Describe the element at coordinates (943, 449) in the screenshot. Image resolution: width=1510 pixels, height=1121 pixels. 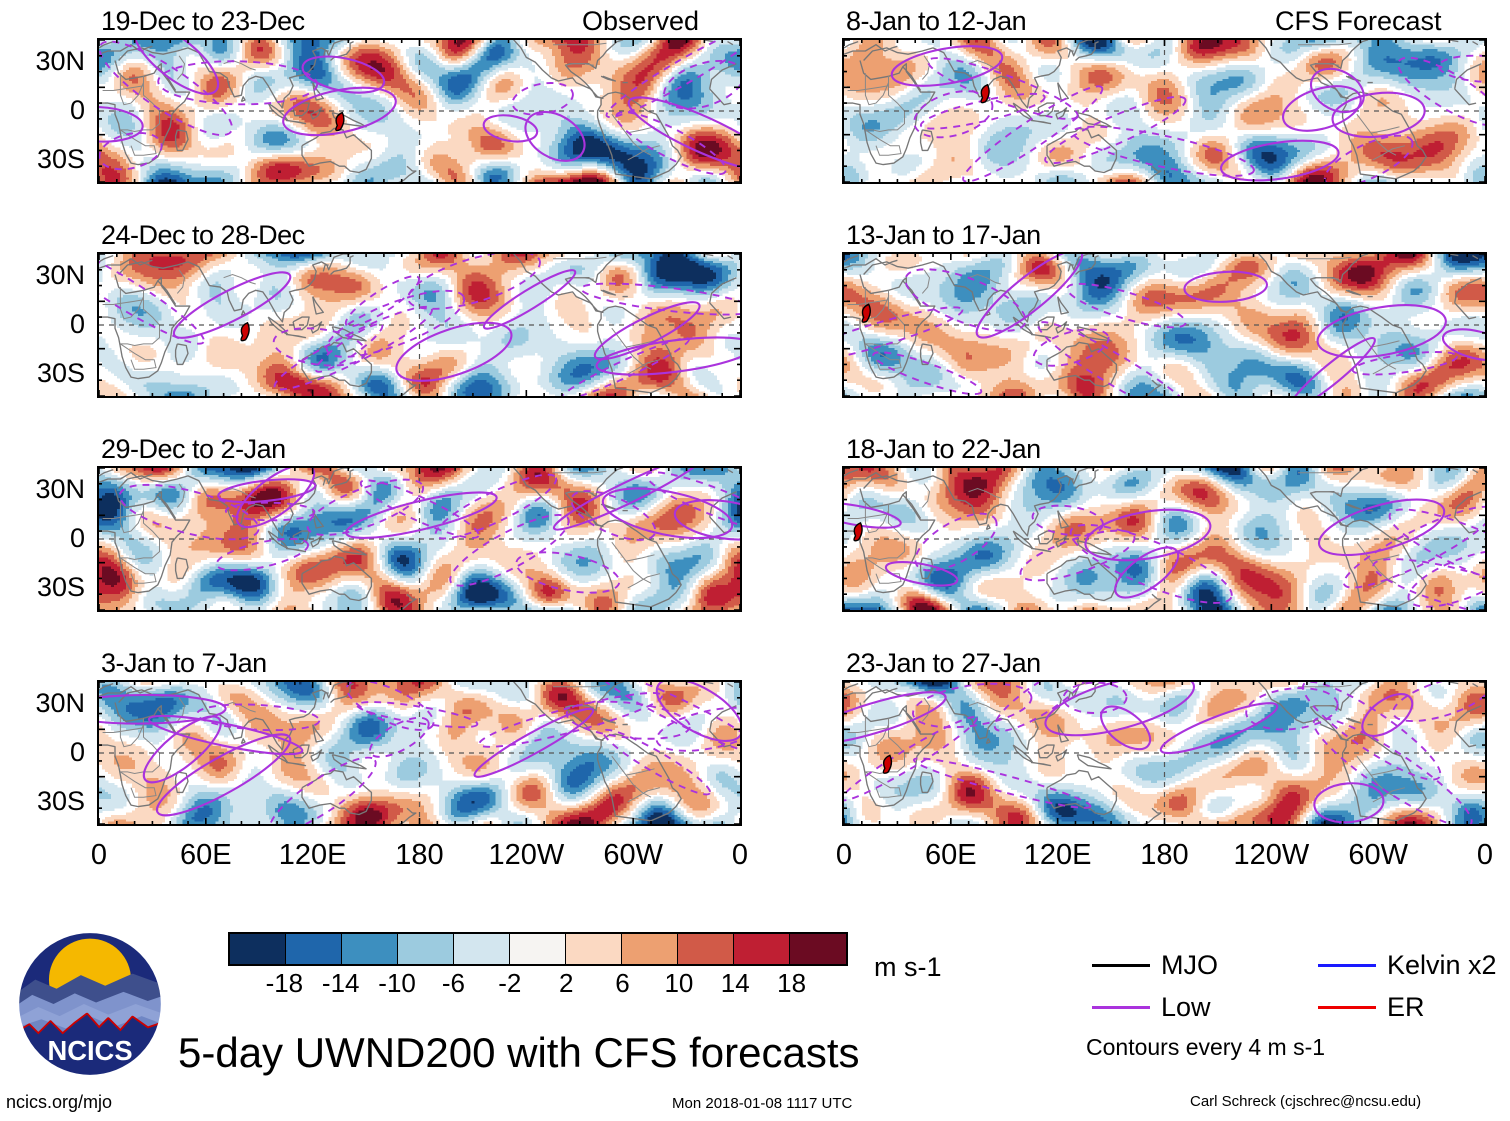
I see `panel-title-cfs-3: 18-Jan to 22-Jan` at that location.